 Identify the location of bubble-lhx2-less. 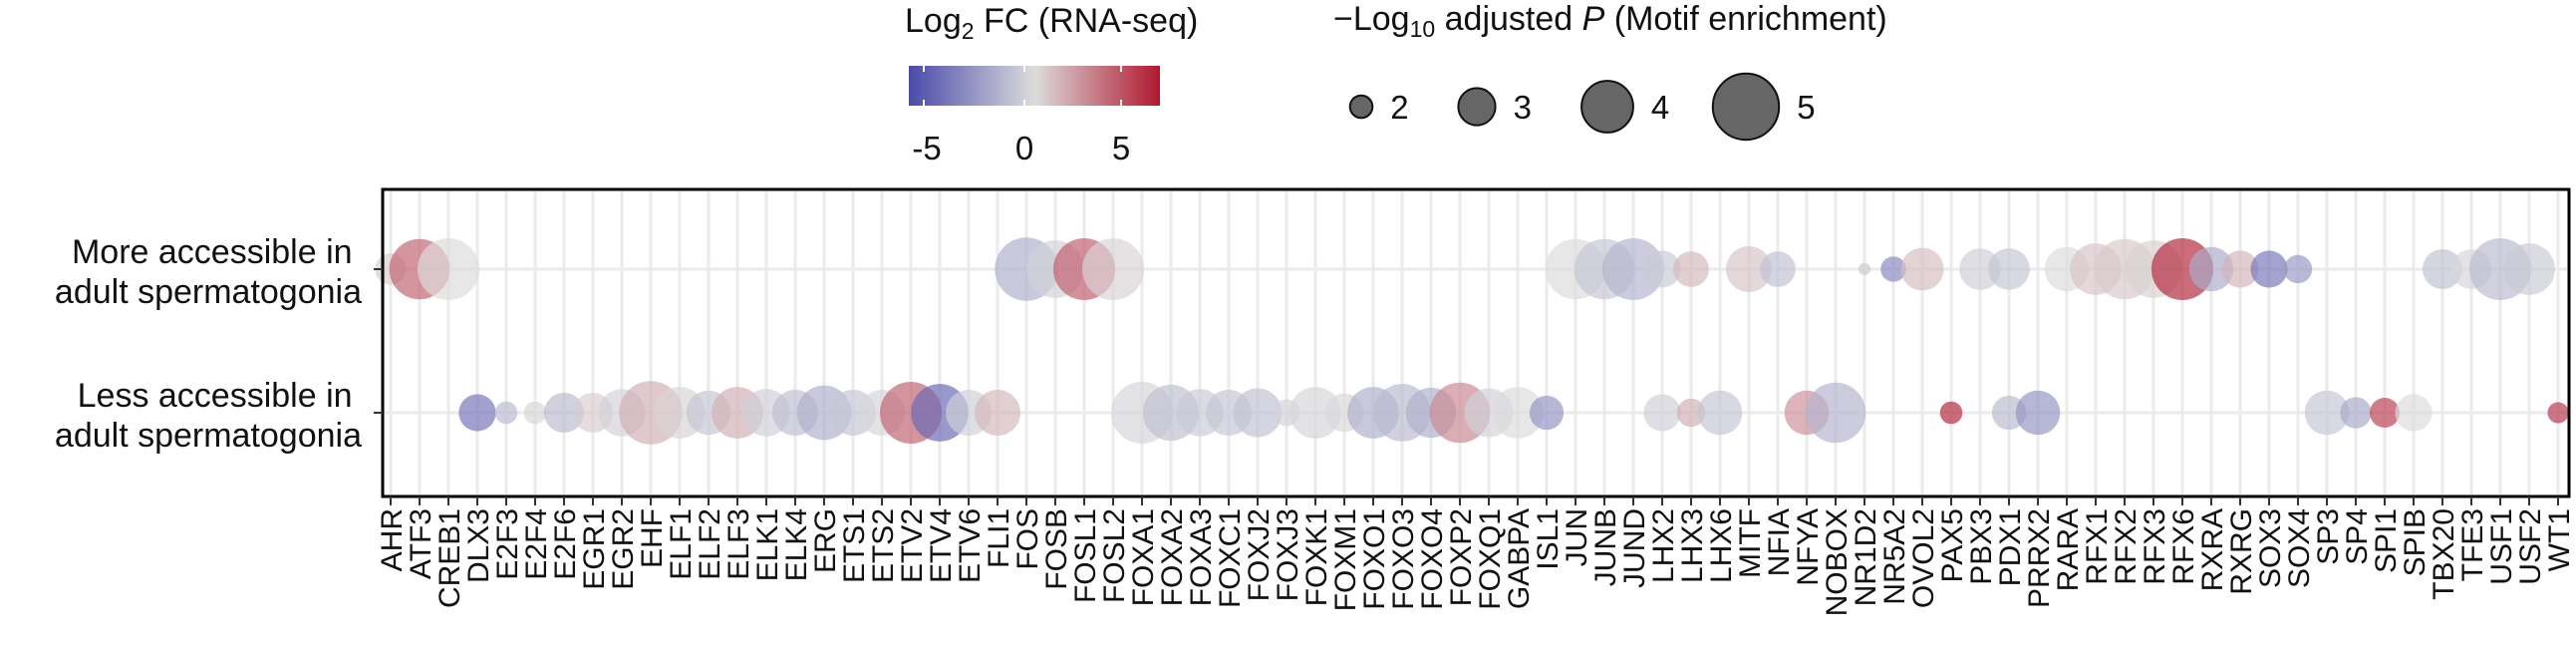
(1662, 413).